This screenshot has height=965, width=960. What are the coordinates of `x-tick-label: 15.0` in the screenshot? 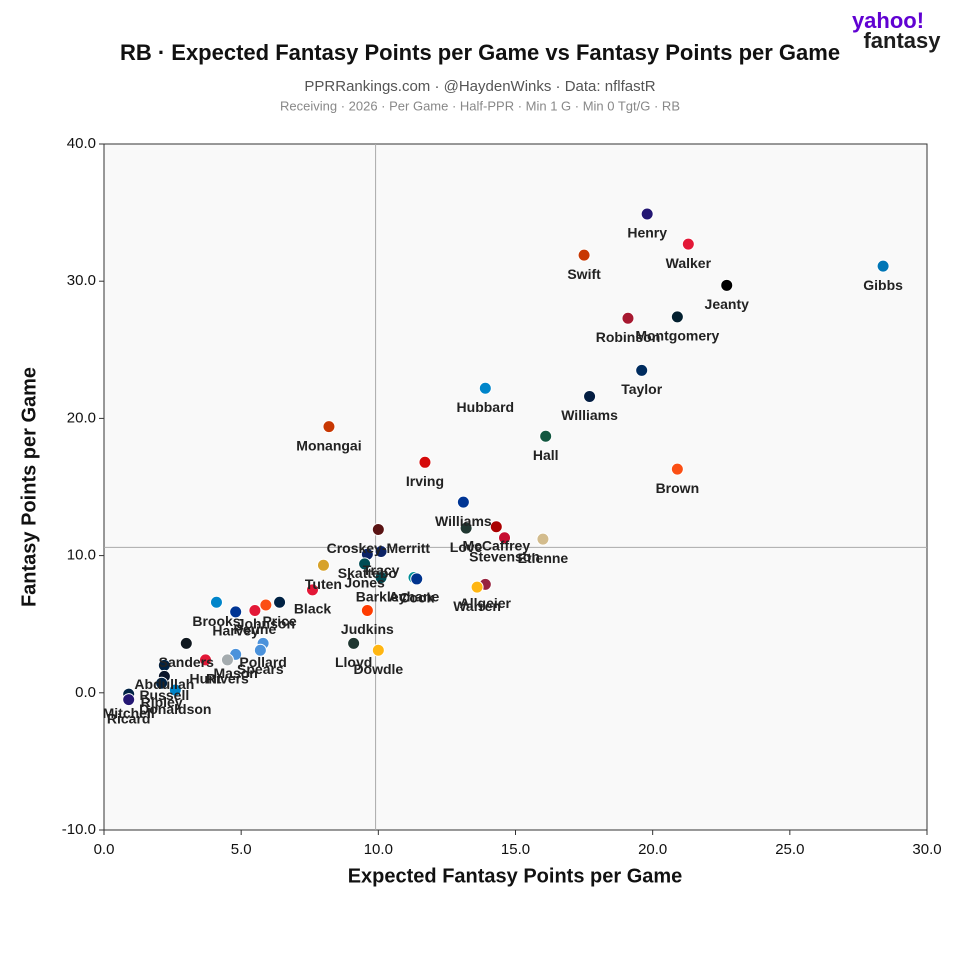 It's located at (515, 849).